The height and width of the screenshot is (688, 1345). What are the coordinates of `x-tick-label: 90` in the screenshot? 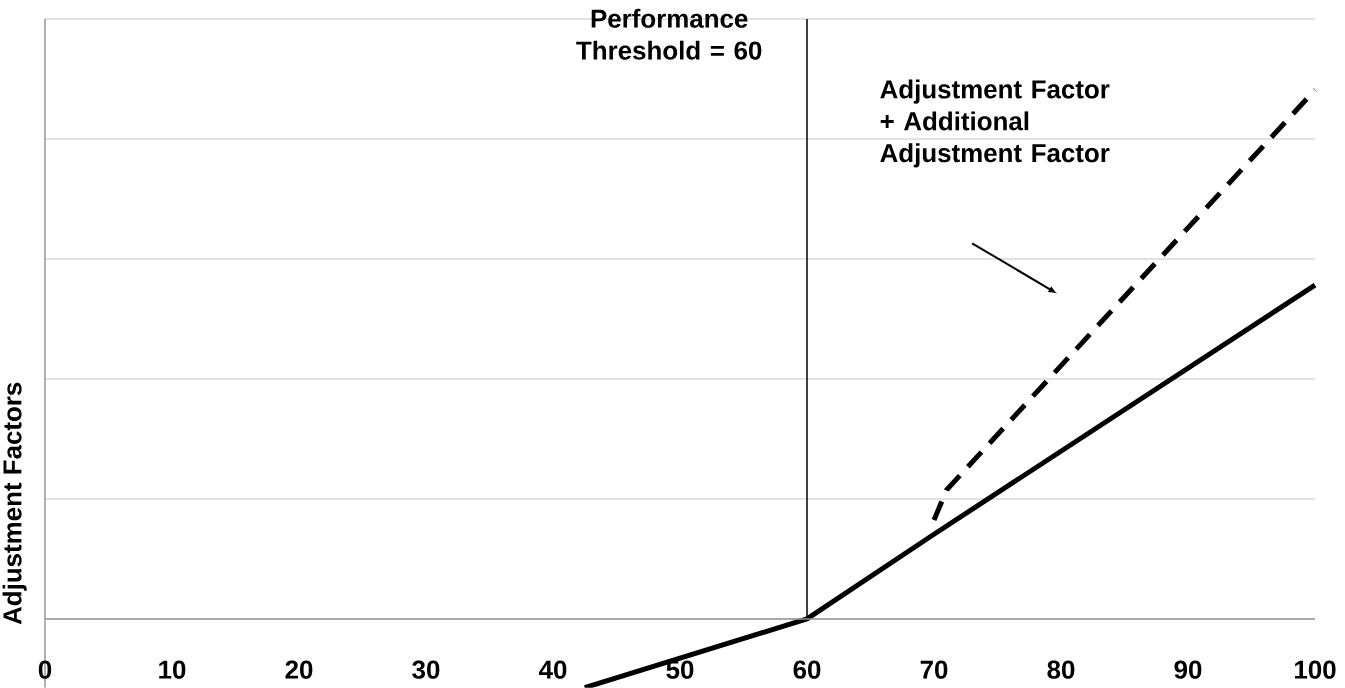 It's located at (1188, 669).